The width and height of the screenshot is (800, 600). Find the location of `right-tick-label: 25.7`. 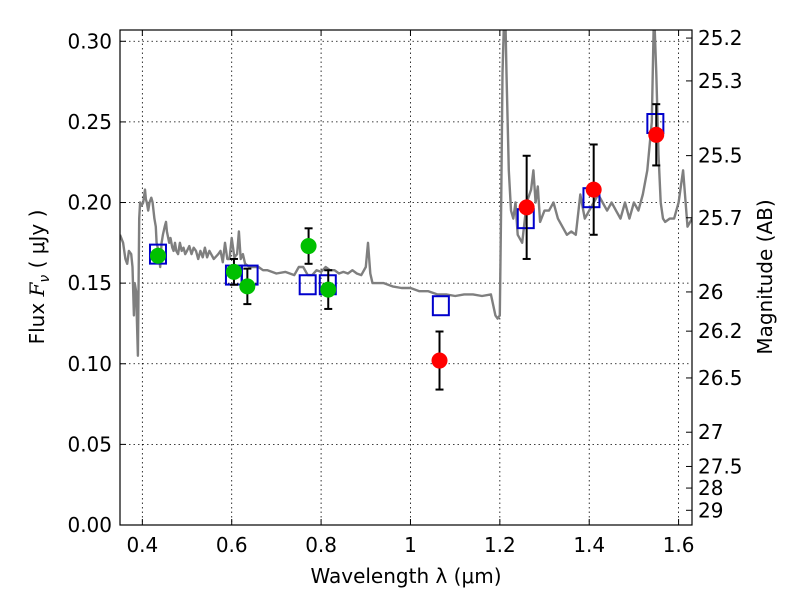

right-tick-label: 25.7 is located at coordinates (720, 218).